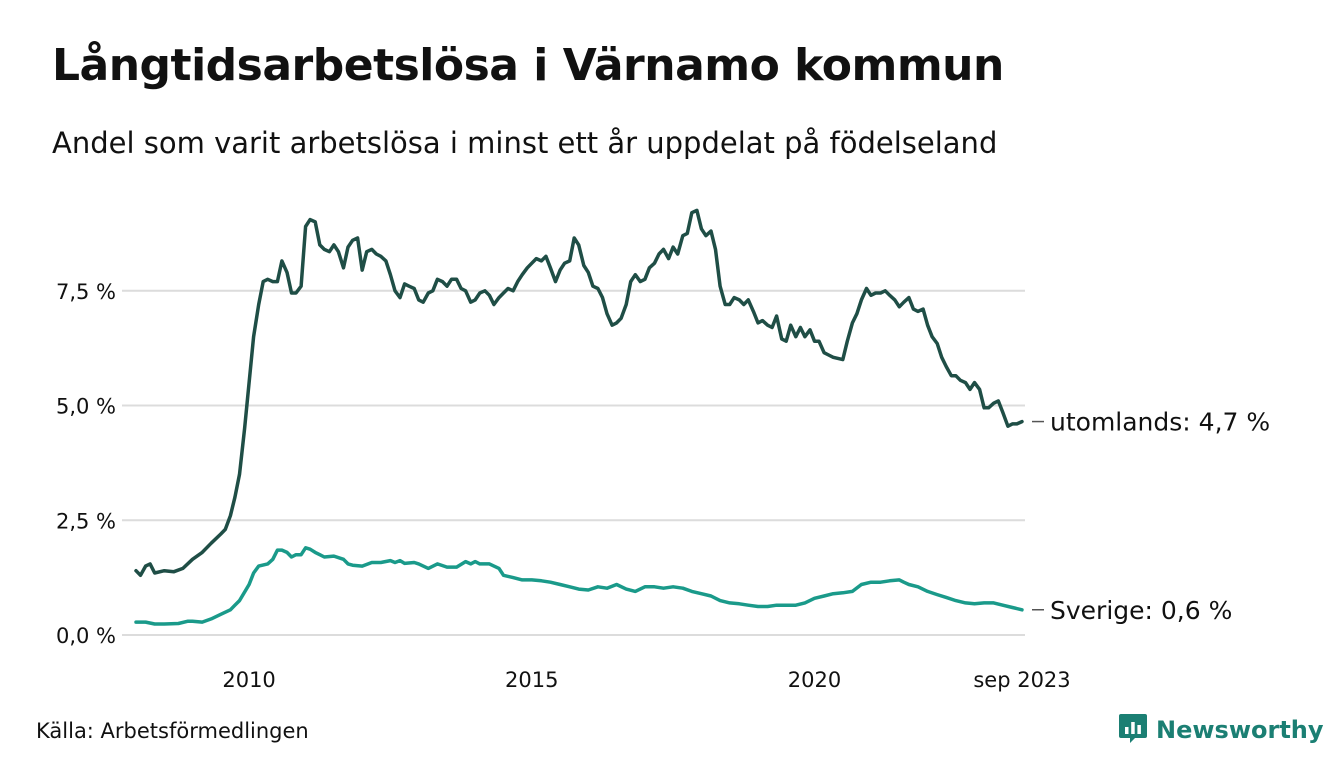 This screenshot has width=1340, height=780. Describe the element at coordinates (1021, 680) in the screenshot. I see `x-tick-label: sep 2023` at that location.